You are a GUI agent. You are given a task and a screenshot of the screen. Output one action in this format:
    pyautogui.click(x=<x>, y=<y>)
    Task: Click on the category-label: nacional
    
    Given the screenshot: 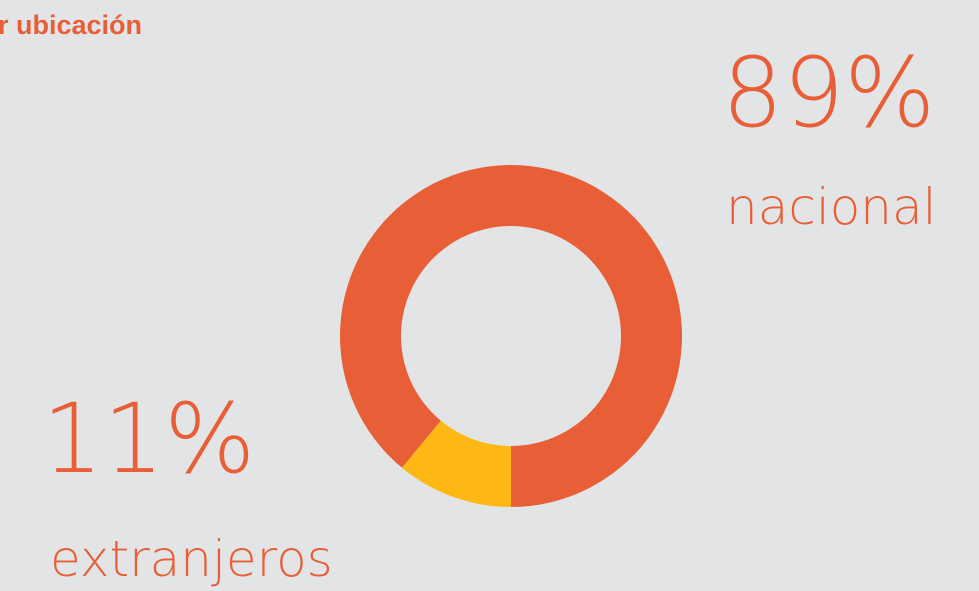 What is the action you would take?
    pyautogui.click(x=831, y=207)
    